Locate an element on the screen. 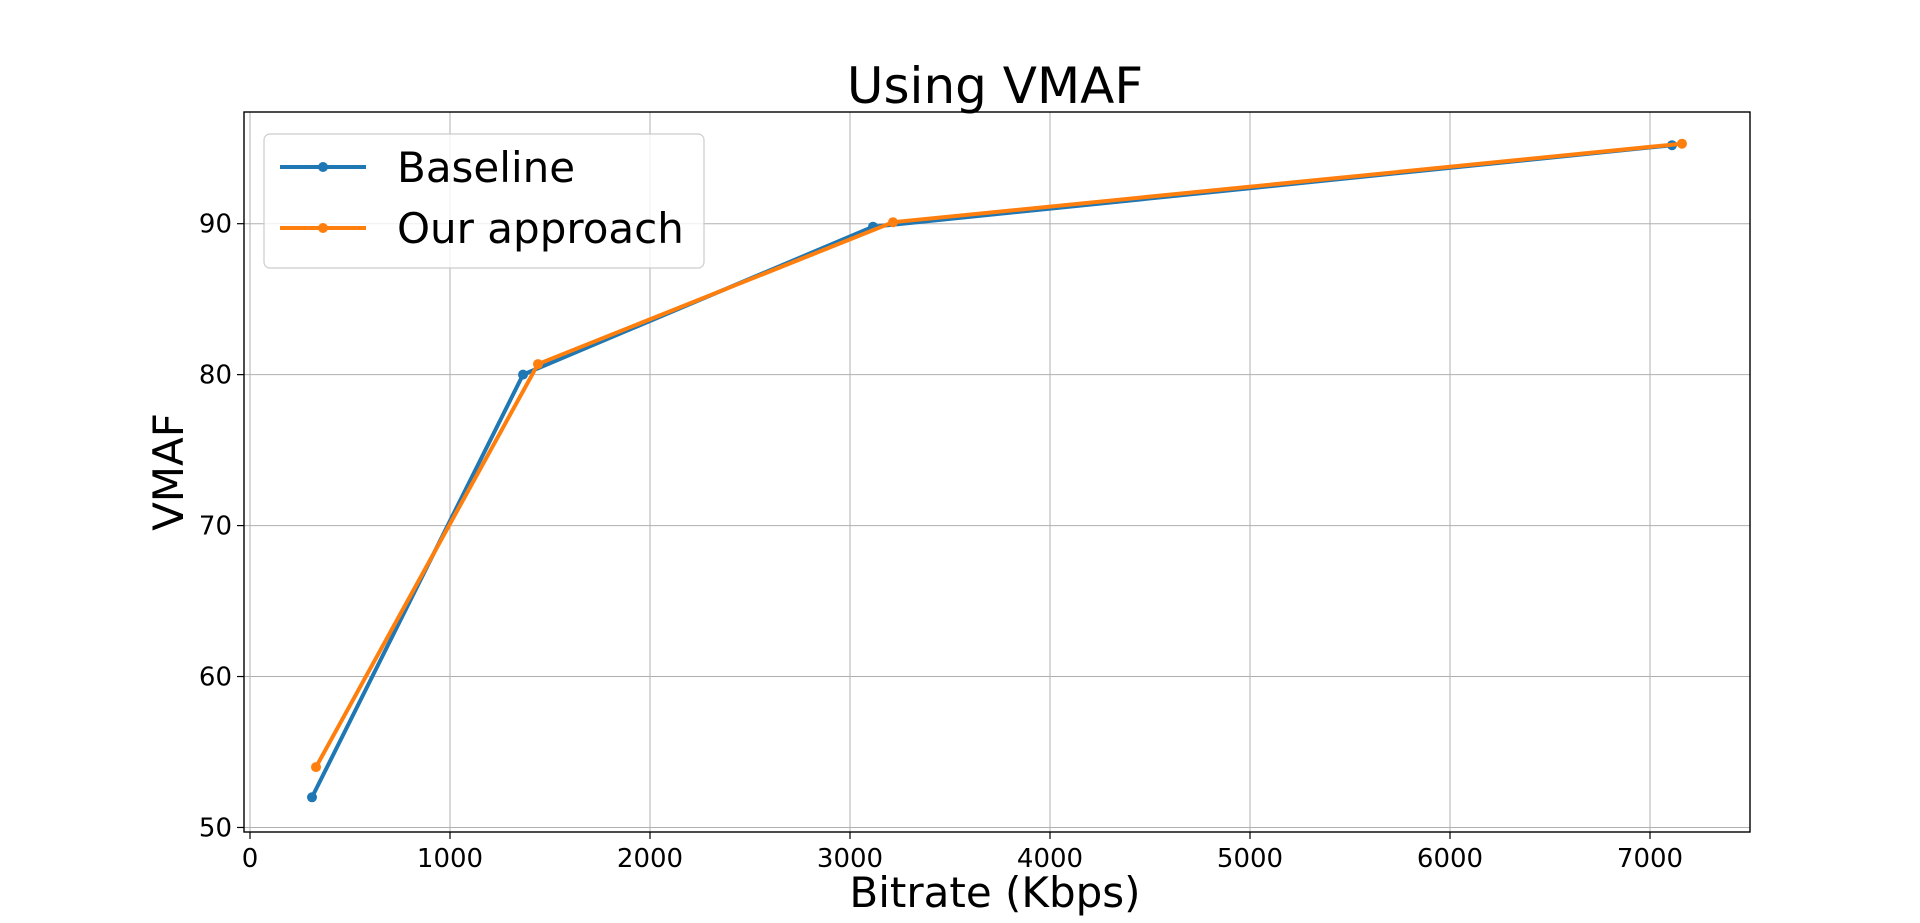 The height and width of the screenshot is (923, 1920). legend-marker-baseline is located at coordinates (323, 167).